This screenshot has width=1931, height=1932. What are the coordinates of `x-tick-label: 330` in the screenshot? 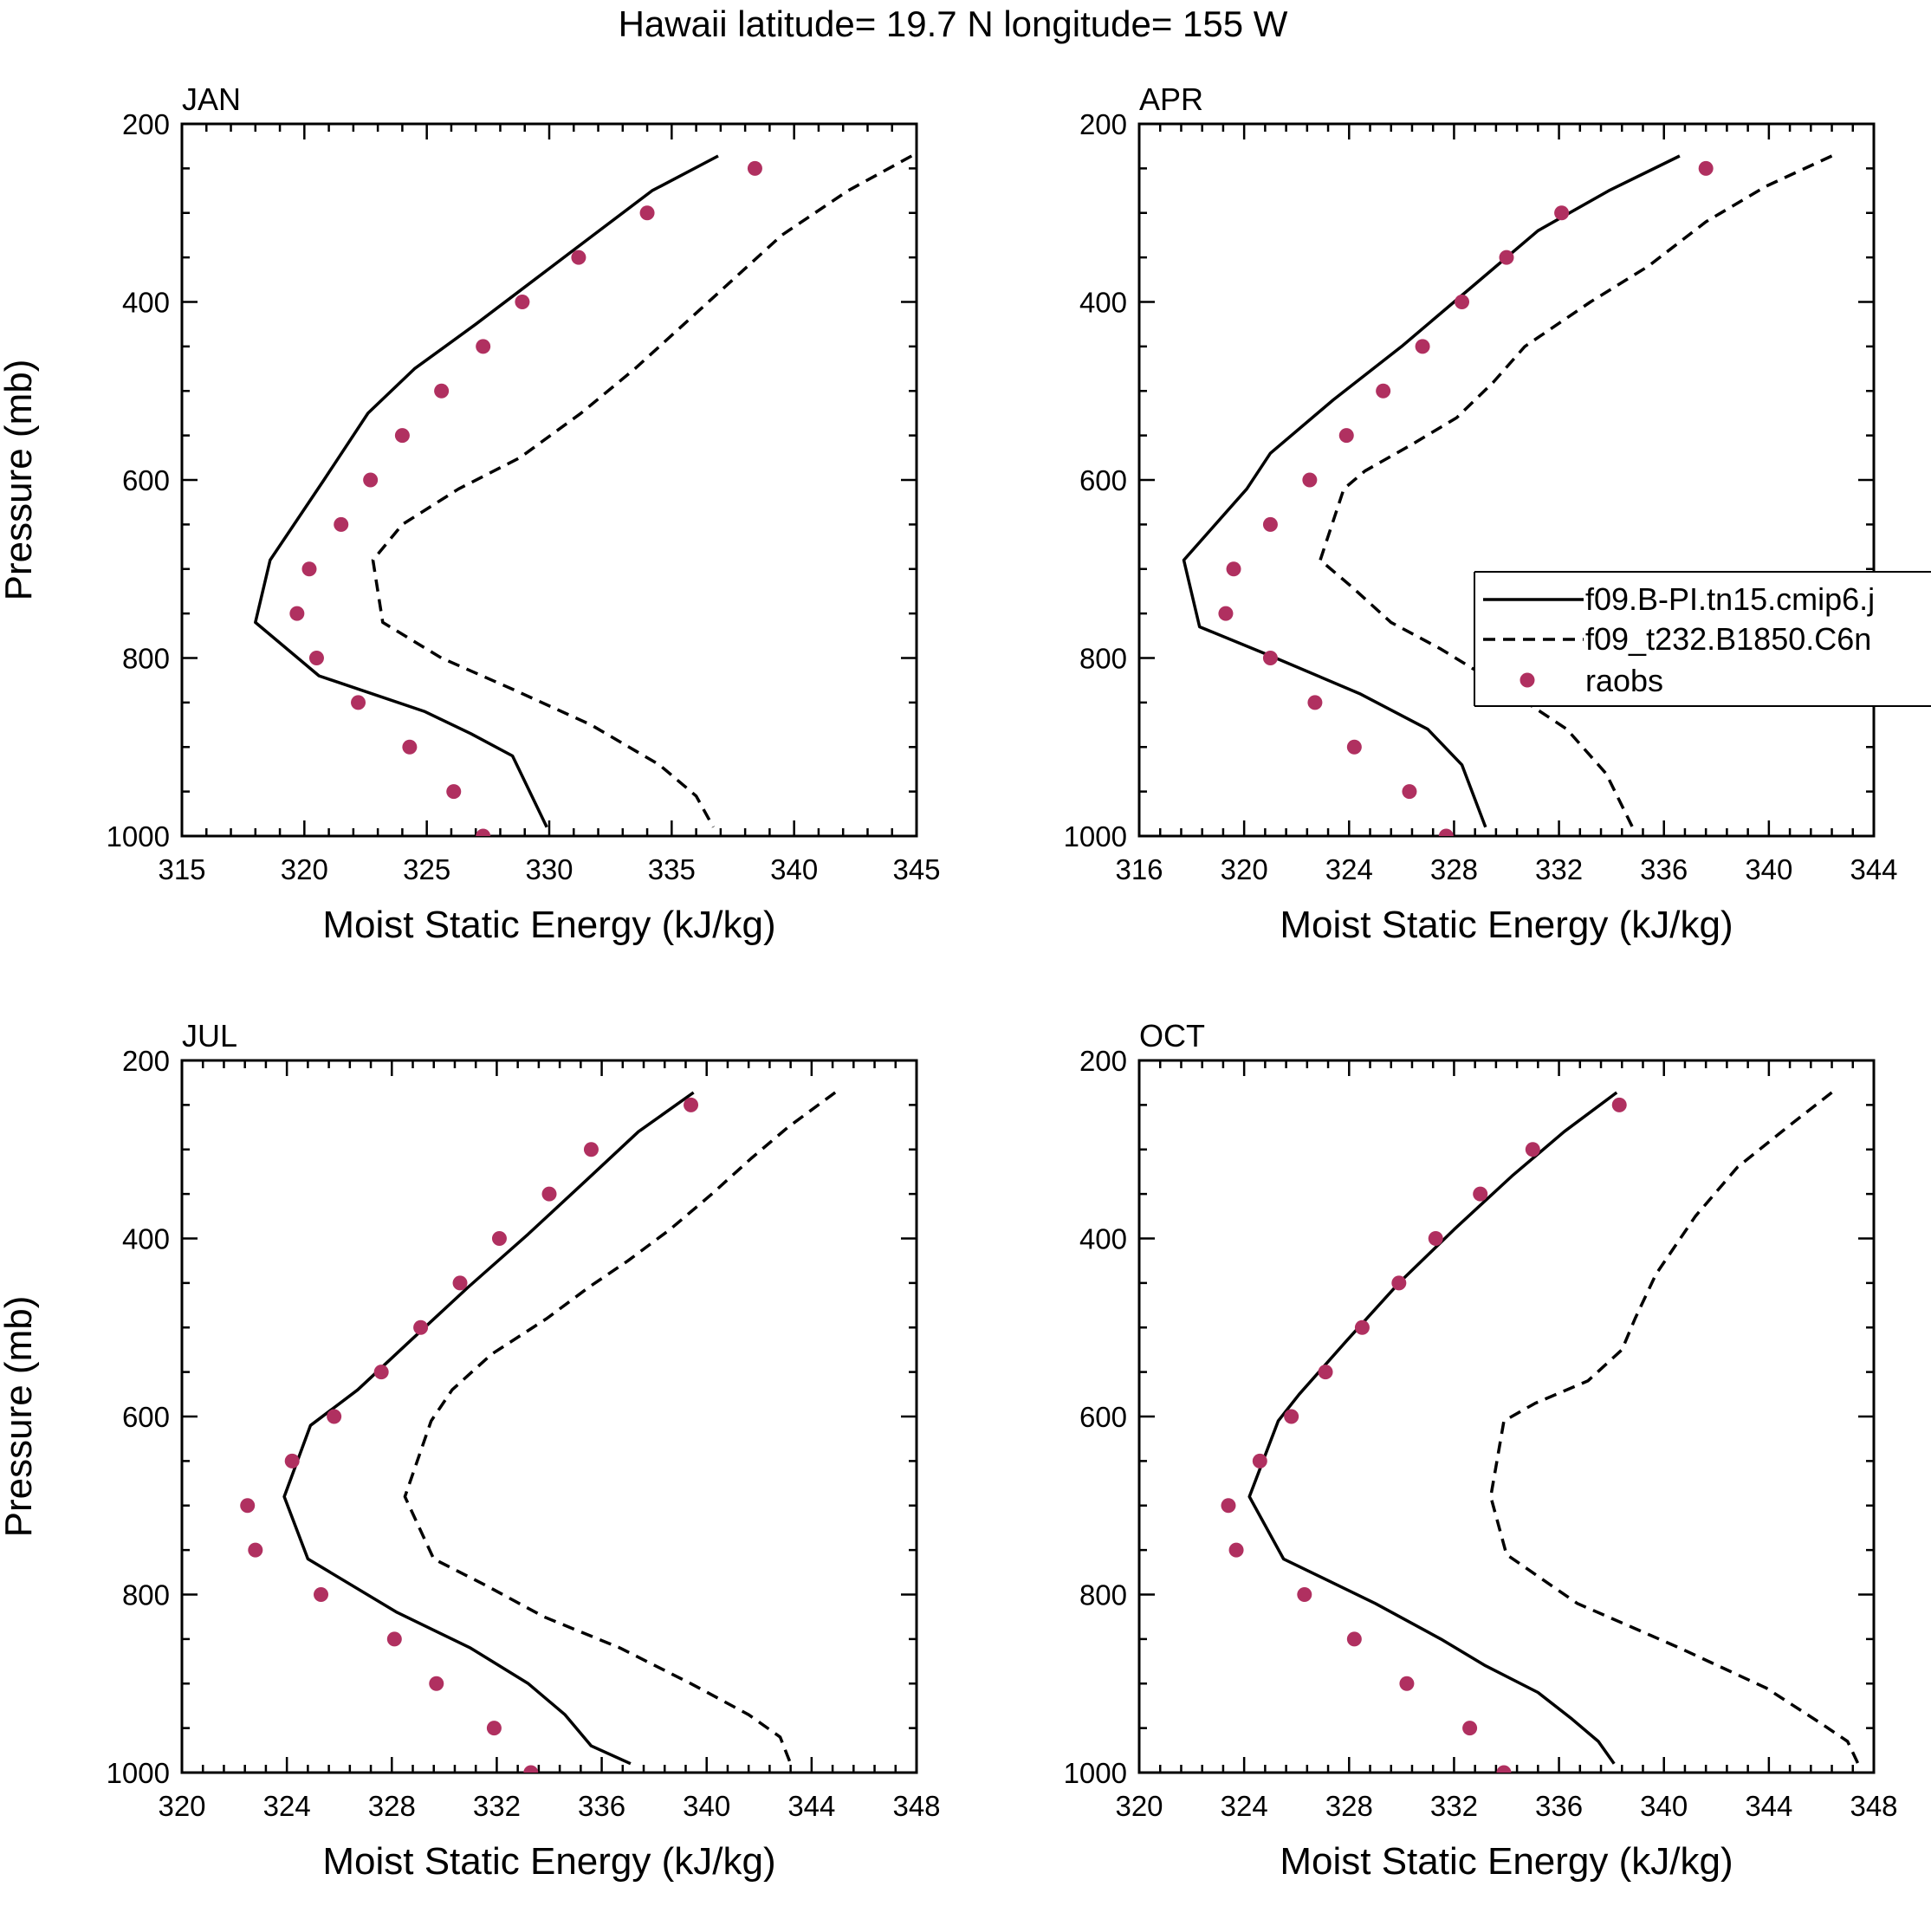 It's located at (549, 869).